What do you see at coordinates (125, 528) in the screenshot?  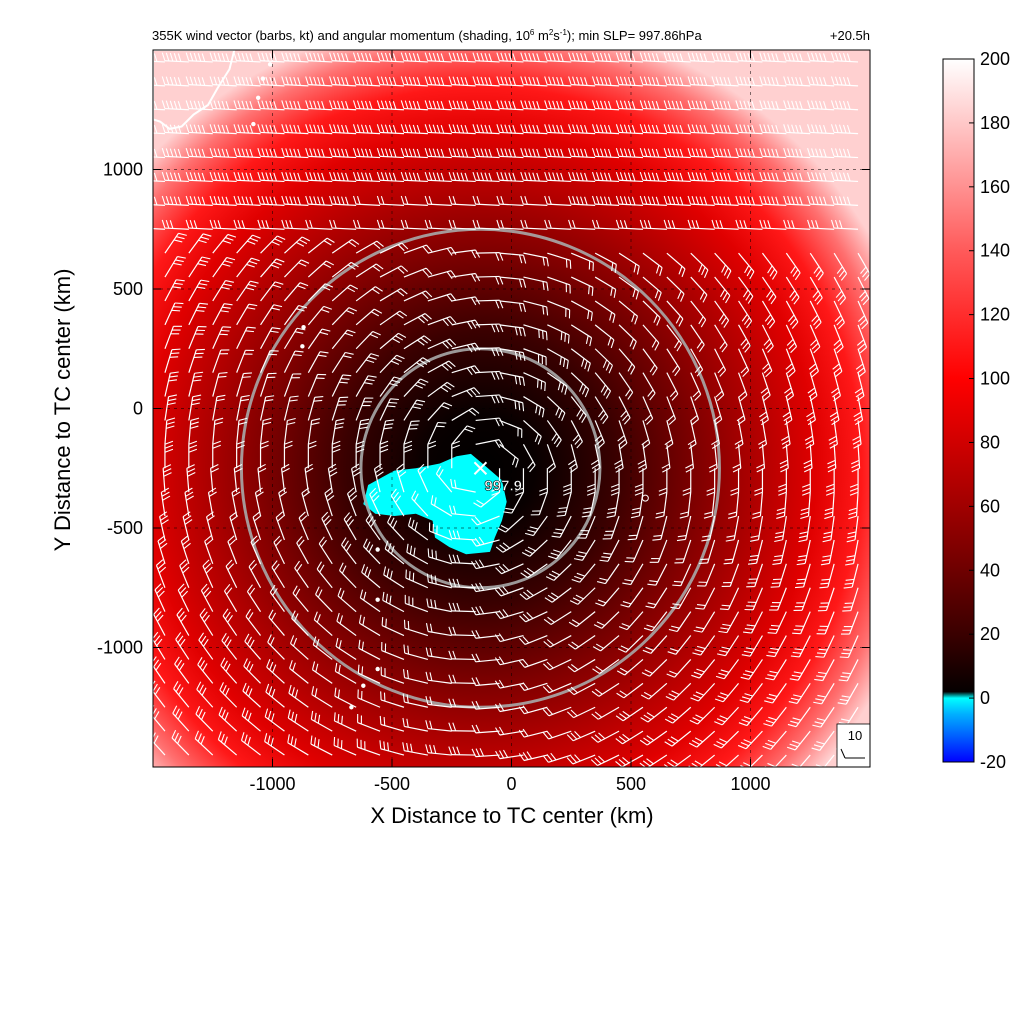 I see `y-tick-label: -500` at bounding box center [125, 528].